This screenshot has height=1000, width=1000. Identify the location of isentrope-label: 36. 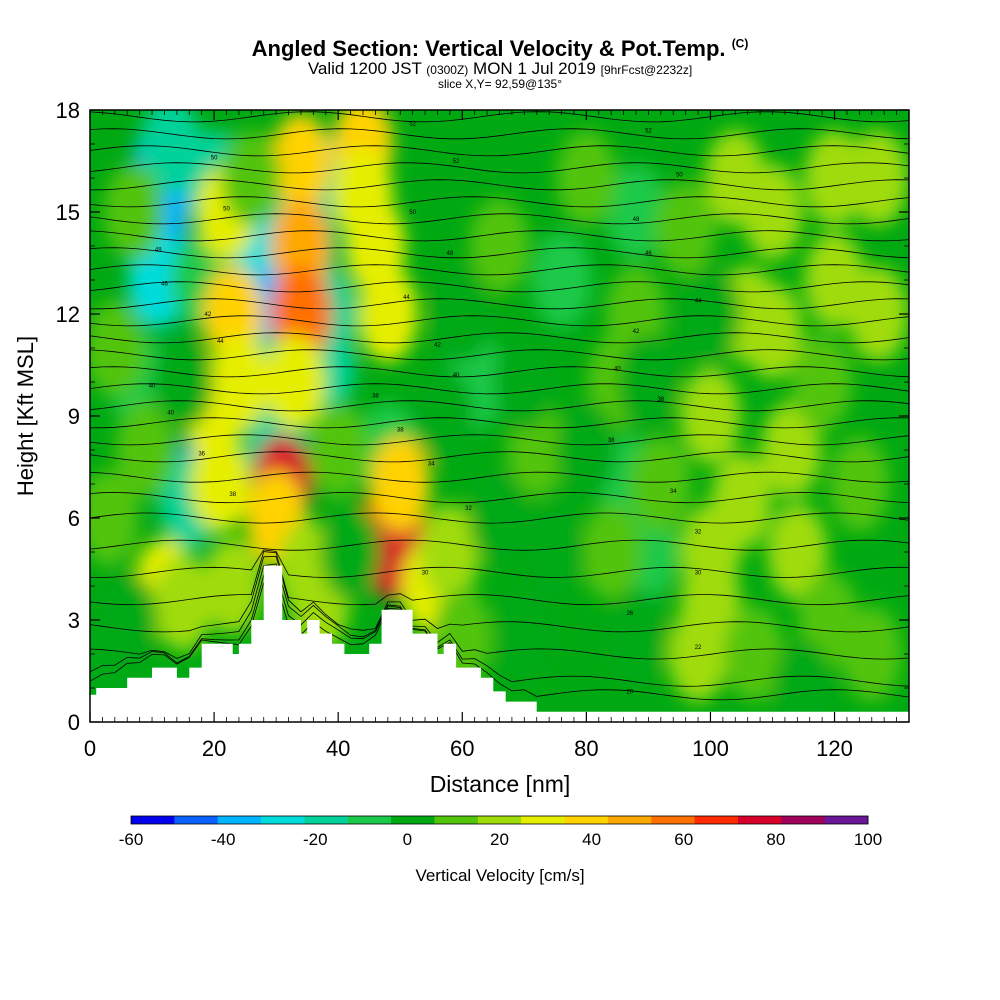
(201, 454).